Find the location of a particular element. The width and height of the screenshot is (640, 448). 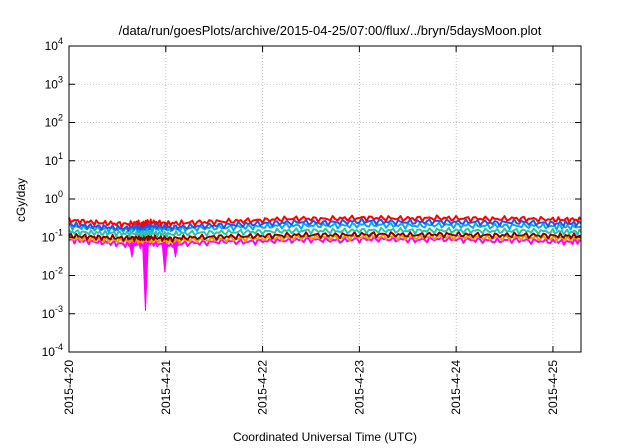

x-tick-label: 2015-4-23 is located at coordinates (359, 387).